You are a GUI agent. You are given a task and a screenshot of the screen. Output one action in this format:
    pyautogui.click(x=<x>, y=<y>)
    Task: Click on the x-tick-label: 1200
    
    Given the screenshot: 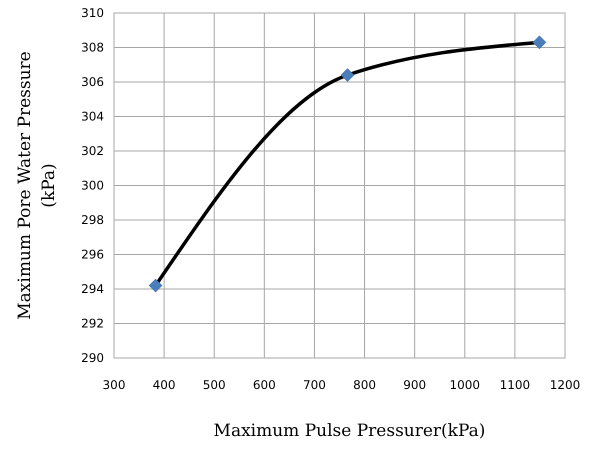 What is the action you would take?
    pyautogui.click(x=565, y=385)
    